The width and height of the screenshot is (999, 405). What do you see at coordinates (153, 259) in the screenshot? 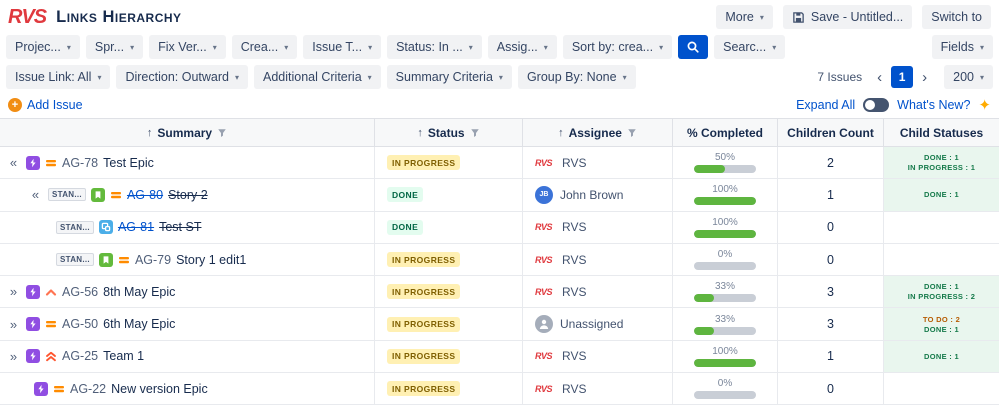
I see `issue-key: AG-79` at bounding box center [153, 259].